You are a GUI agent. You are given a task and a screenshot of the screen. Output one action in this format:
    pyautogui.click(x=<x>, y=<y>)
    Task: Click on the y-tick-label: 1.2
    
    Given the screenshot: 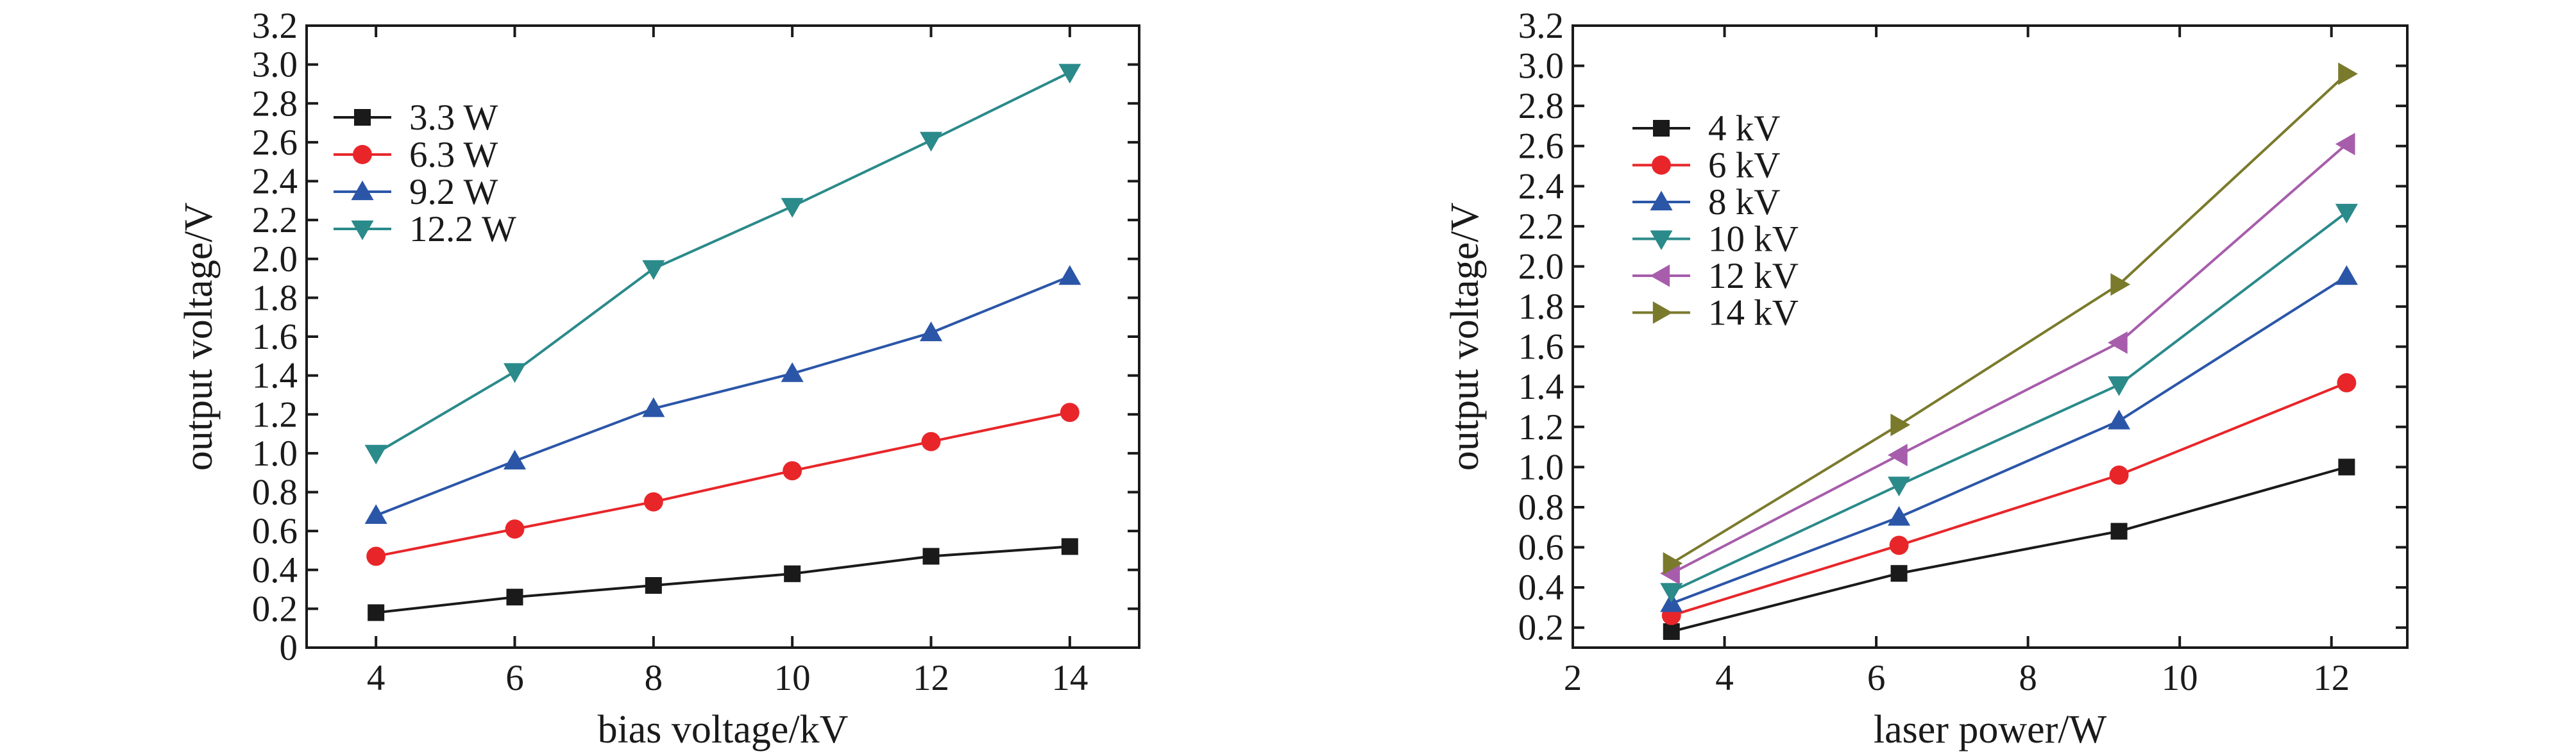 What is the action you would take?
    pyautogui.click(x=275, y=414)
    